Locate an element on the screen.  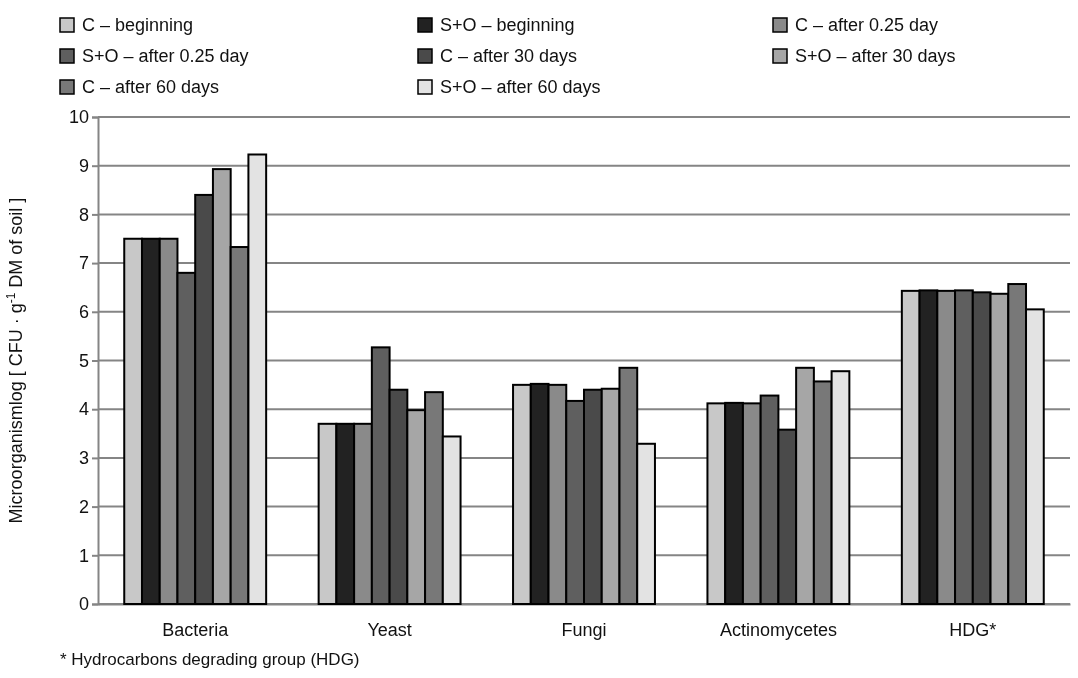
legend-label: S+O – beginning is located at coordinates (507, 25).